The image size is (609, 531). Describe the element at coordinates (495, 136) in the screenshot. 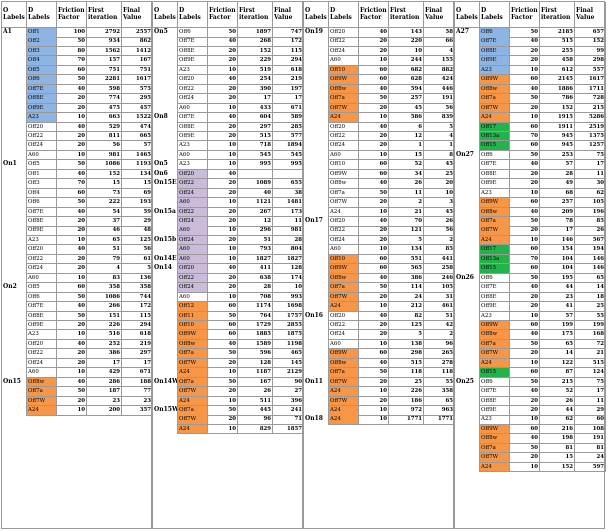

I see `d-label-cell: Off13a` at that location.